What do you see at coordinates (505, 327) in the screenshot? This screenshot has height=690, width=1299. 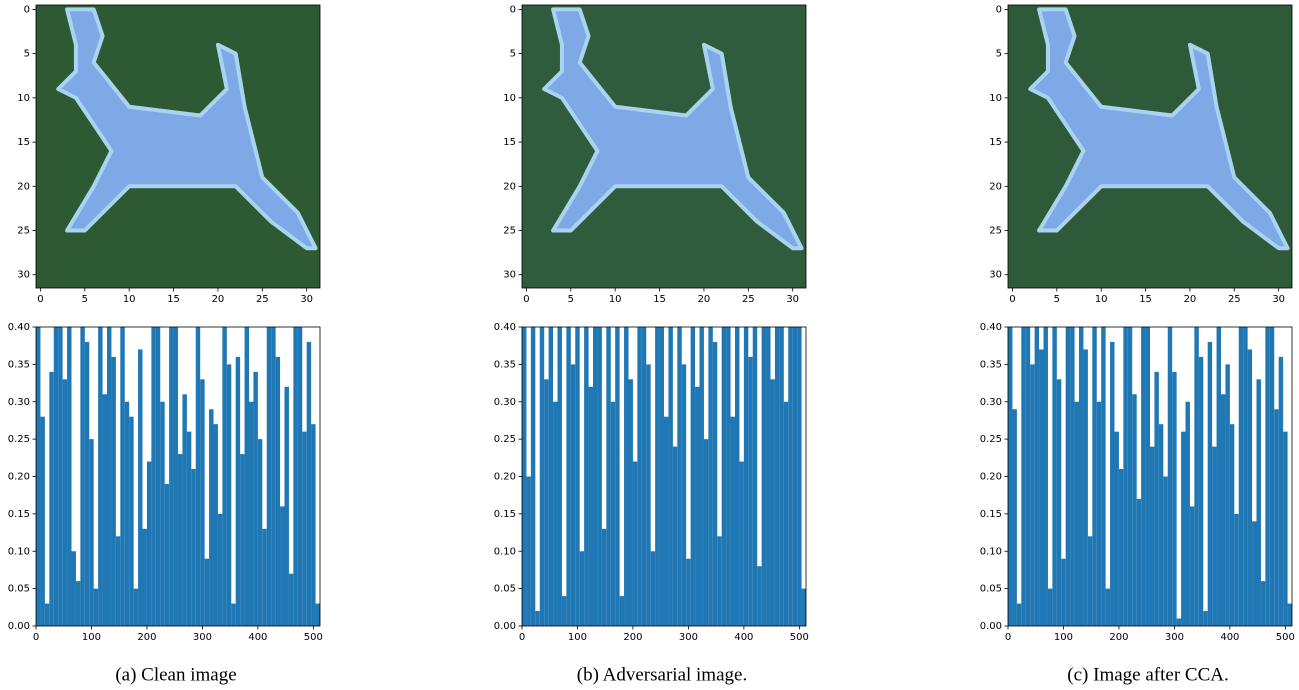 I see `y-tick-label: 0.40` at bounding box center [505, 327].